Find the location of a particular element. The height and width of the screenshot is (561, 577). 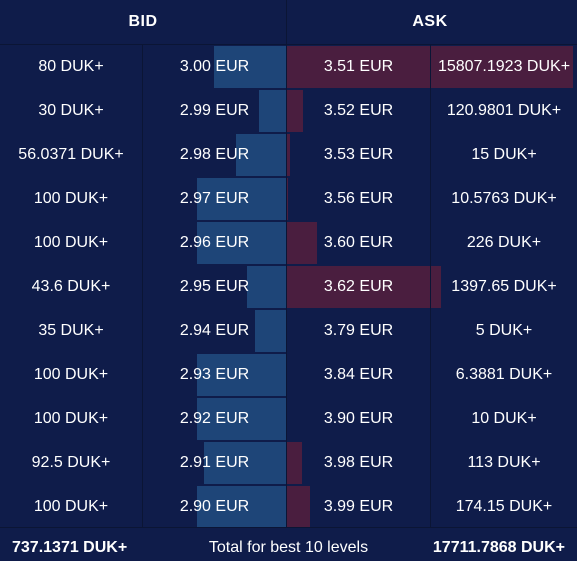

bid-price: 2.96 EUR is located at coordinates (214, 242).